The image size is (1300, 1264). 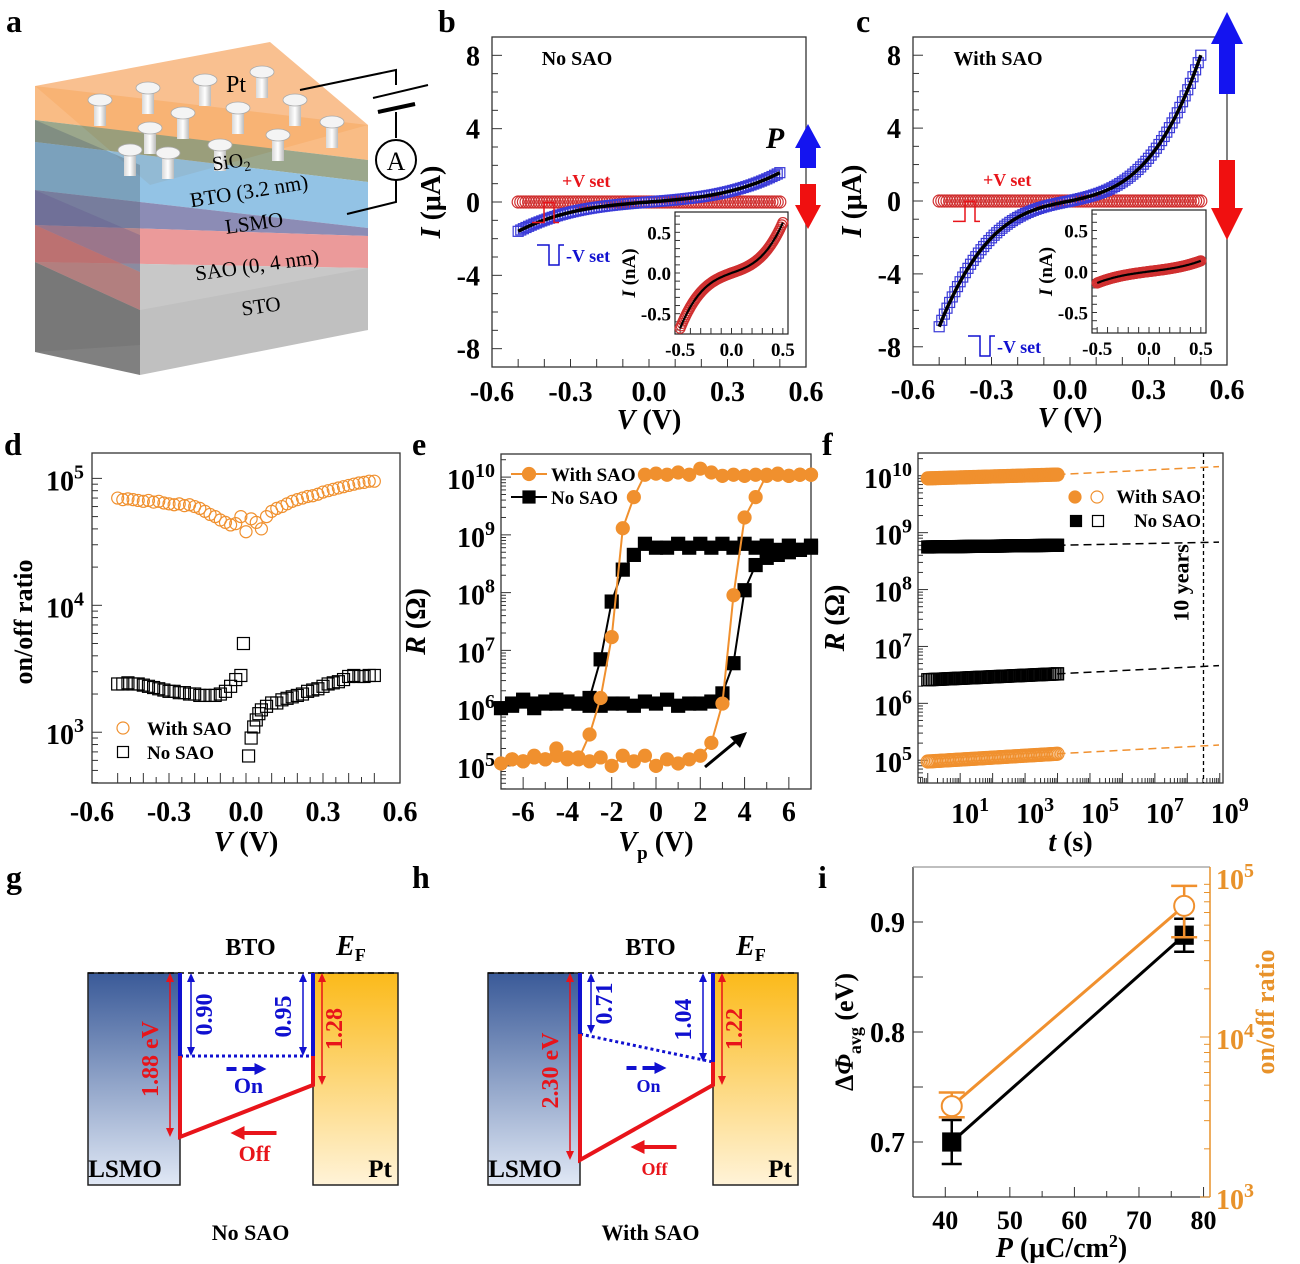 I want to click on lsmo-side-shade, so click(x=87, y=231).